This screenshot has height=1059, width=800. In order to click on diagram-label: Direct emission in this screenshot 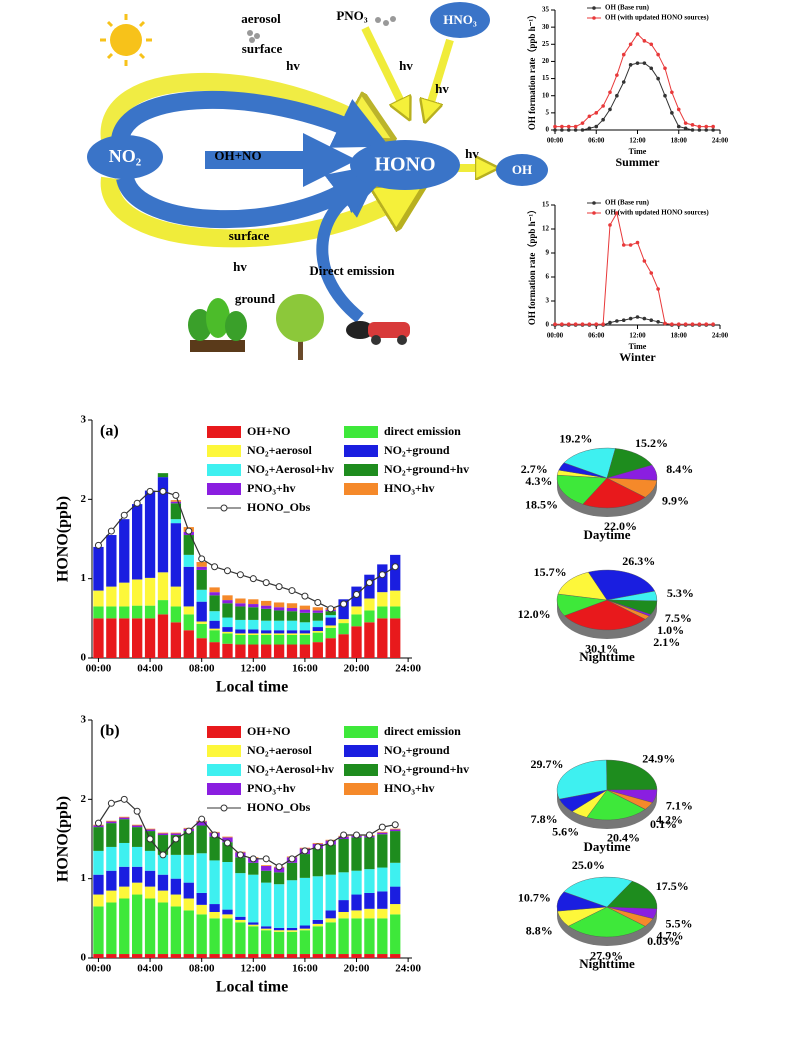, I will do `click(352, 270)`.